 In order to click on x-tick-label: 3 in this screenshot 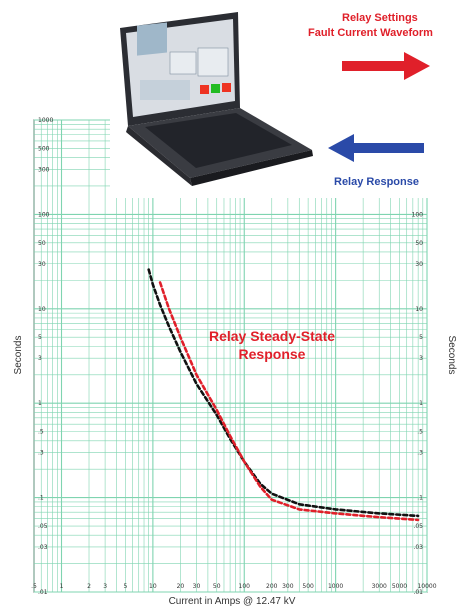, I will do `click(105, 586)`.